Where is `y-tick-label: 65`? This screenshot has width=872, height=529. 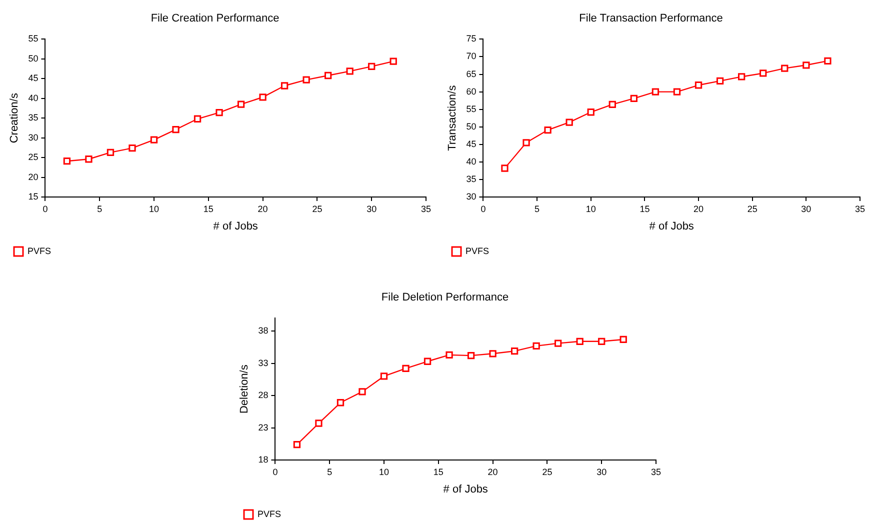 y-tick-label: 65 is located at coordinates (471, 73).